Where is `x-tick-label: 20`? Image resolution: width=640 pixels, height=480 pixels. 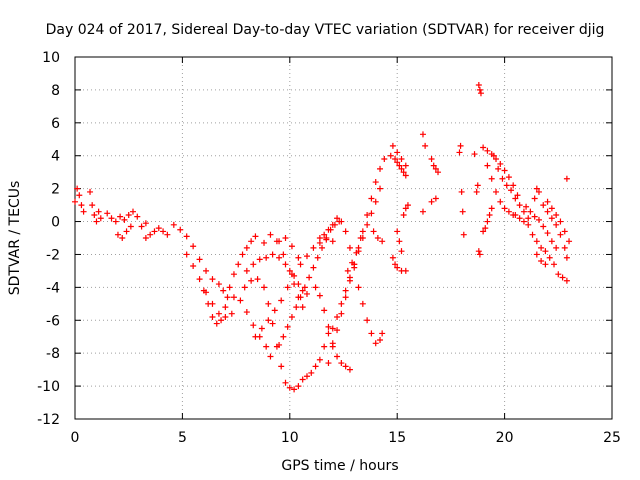 x-tick-label: 20 is located at coordinates (505, 438).